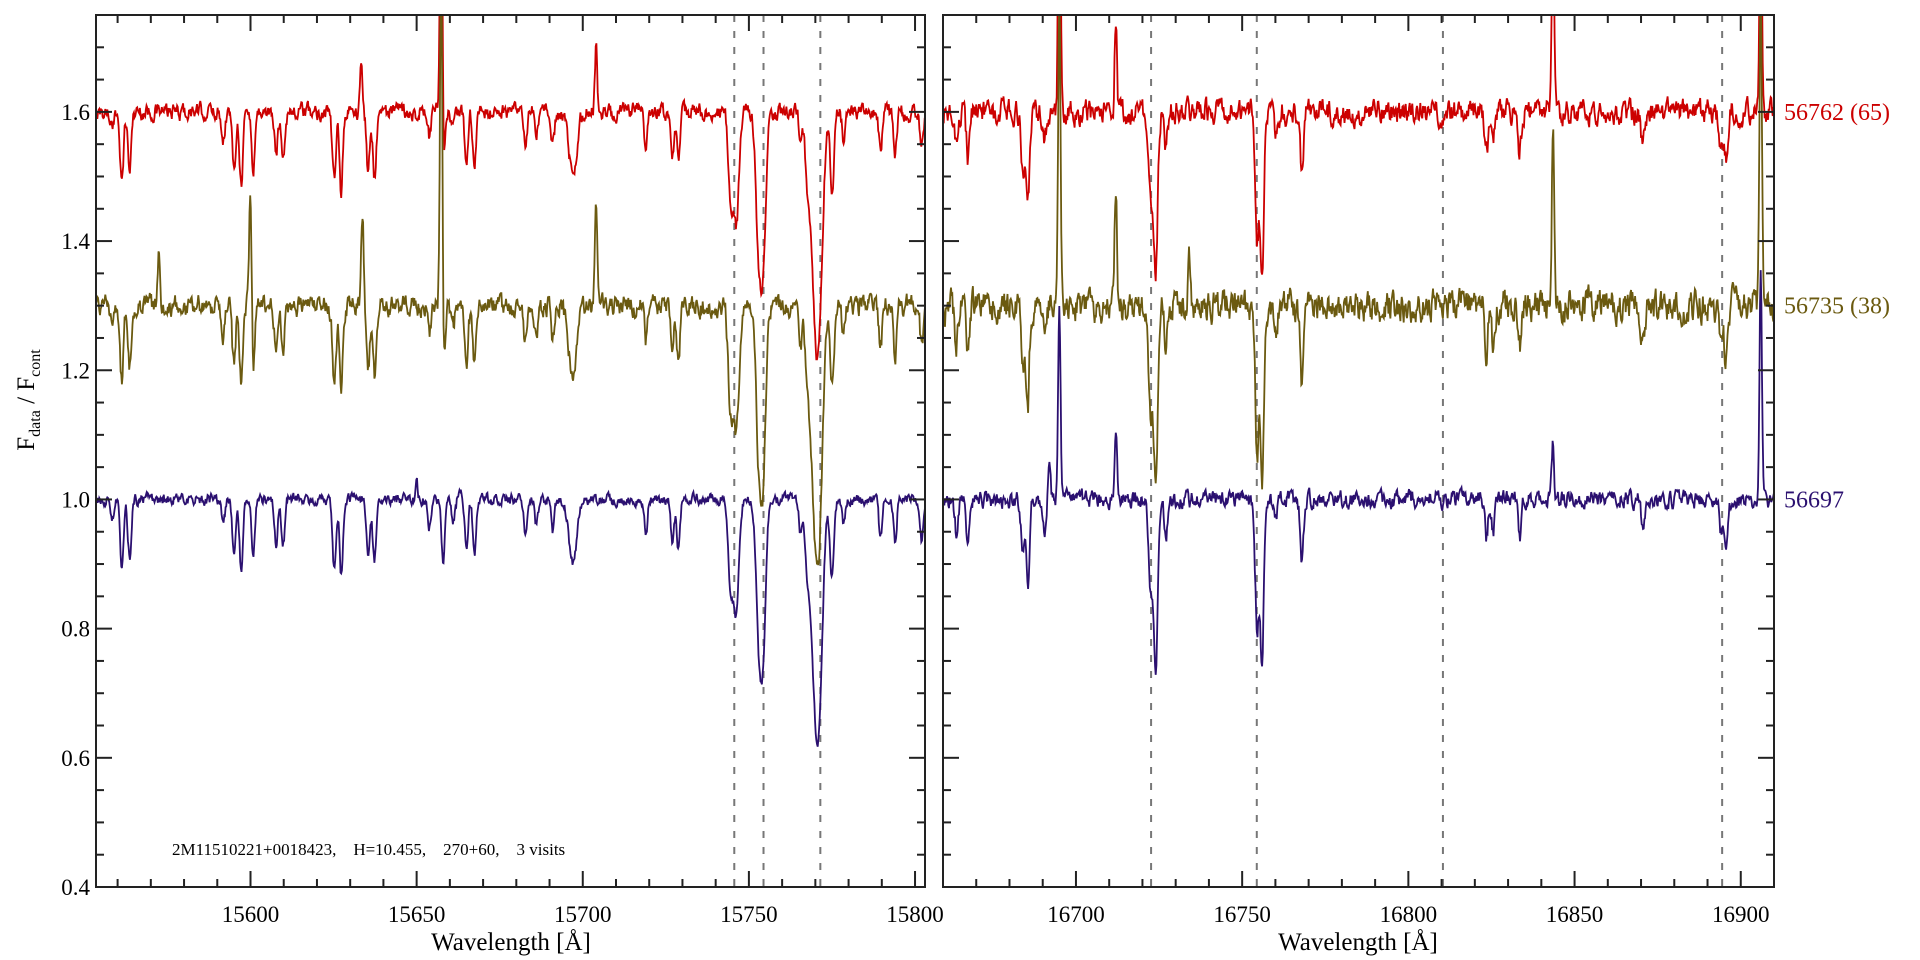 This screenshot has height=960, width=1920. What do you see at coordinates (251, 914) in the screenshot?
I see `x-tick-label: 15600` at bounding box center [251, 914].